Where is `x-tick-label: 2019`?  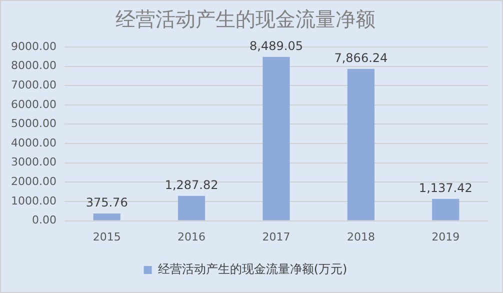 x-tick-label: 2019 is located at coordinates (446, 237).